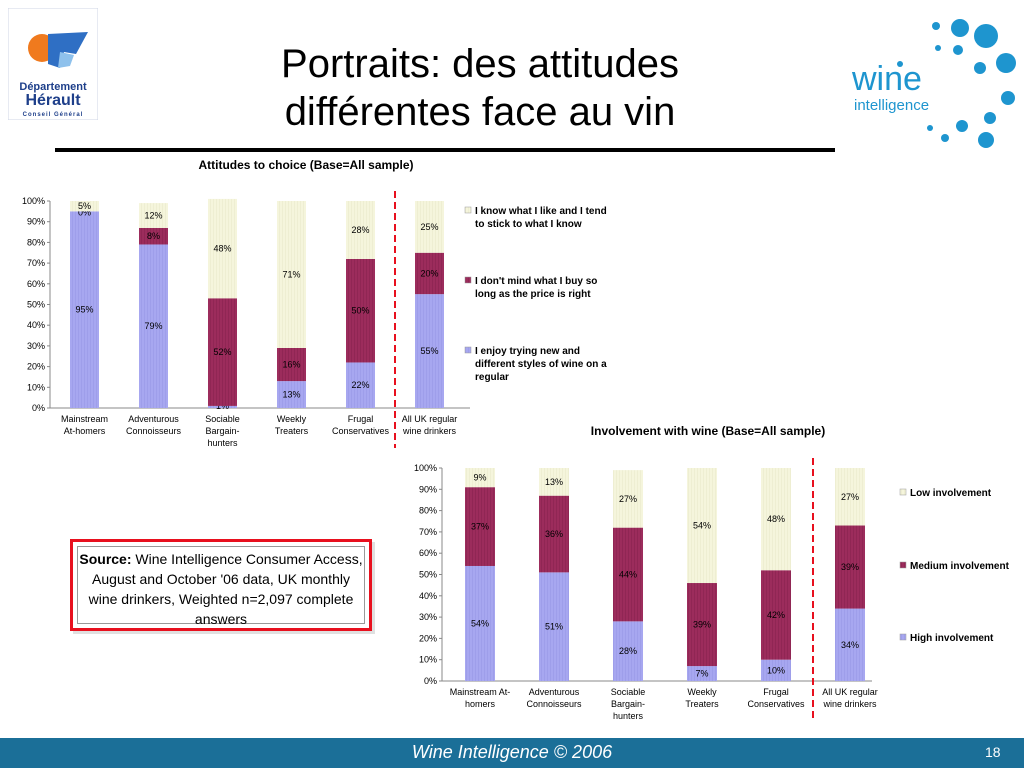  I want to click on y-tick-label: 100%, so click(33, 201).